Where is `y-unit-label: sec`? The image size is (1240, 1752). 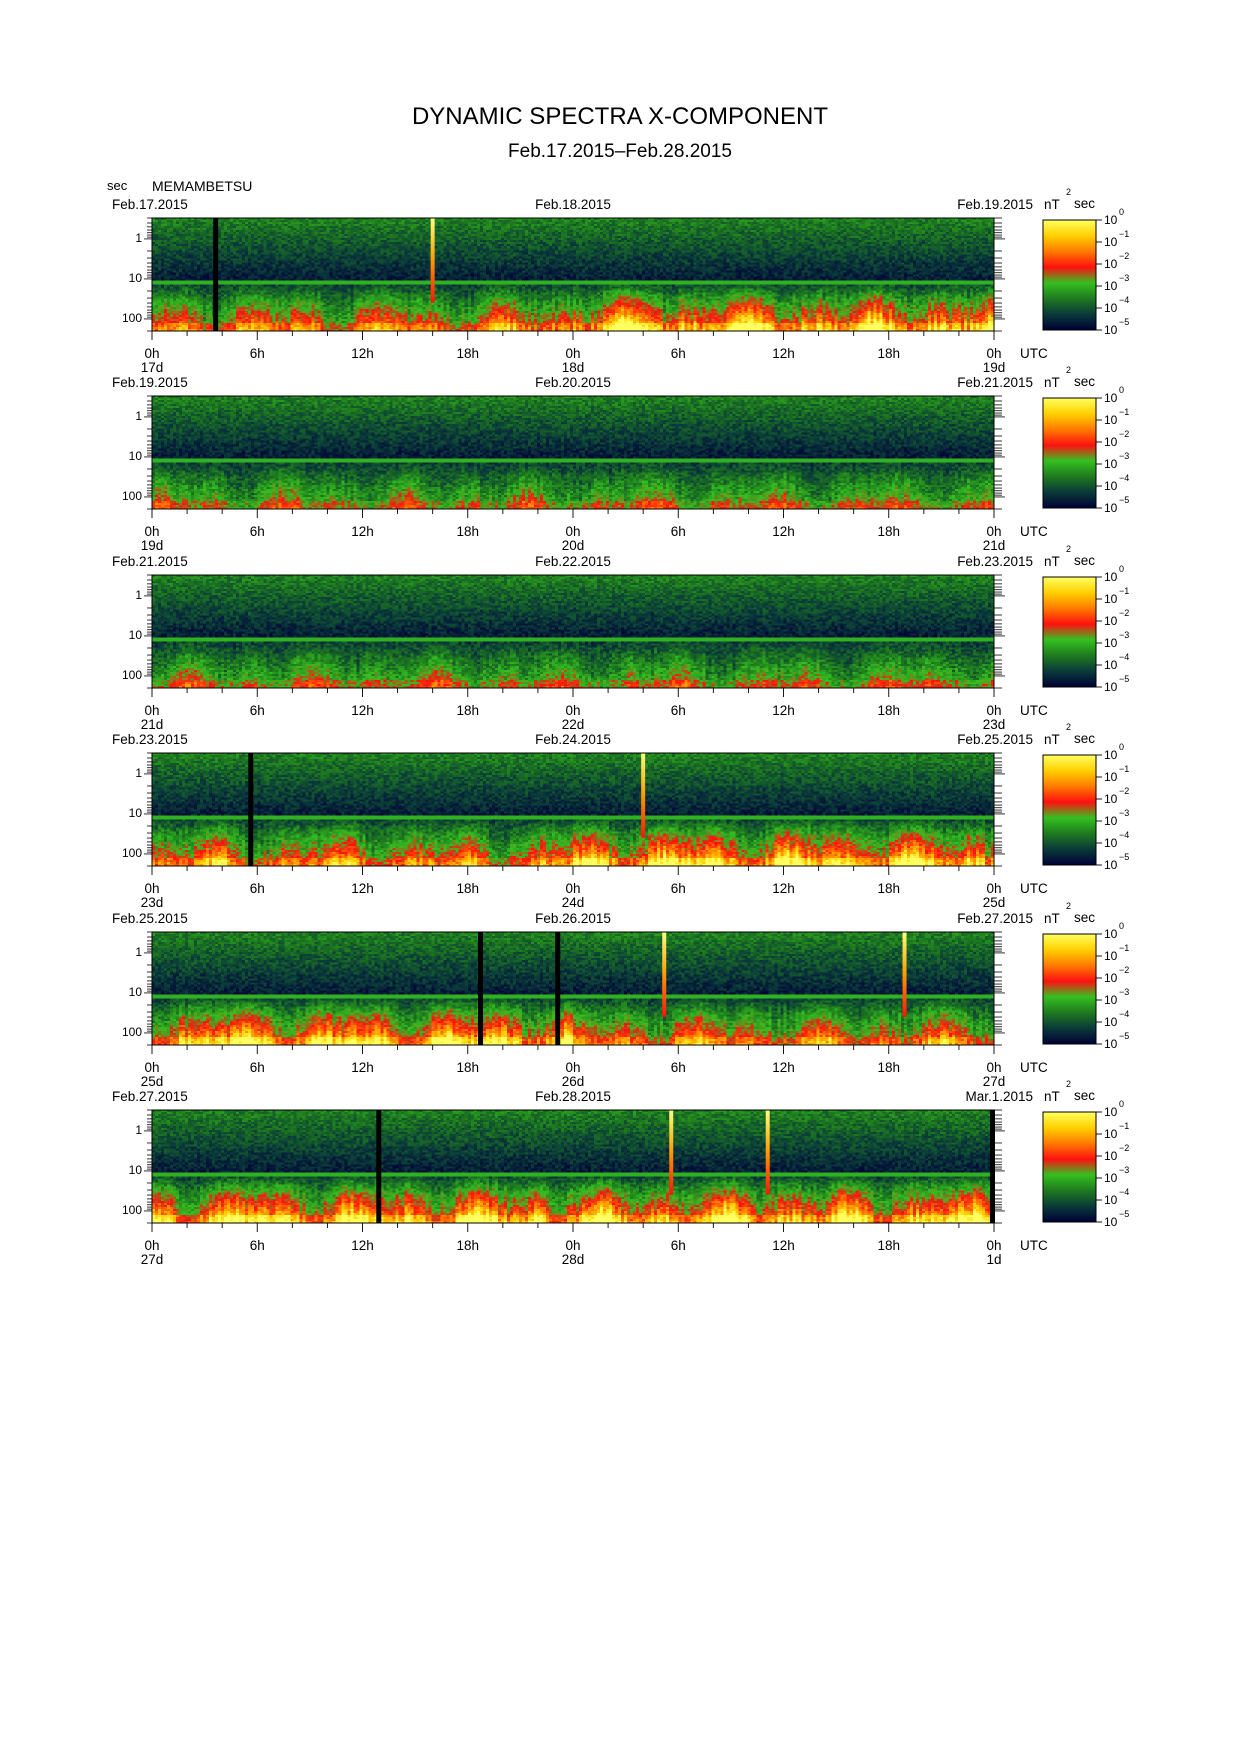 y-unit-label: sec is located at coordinates (117, 185).